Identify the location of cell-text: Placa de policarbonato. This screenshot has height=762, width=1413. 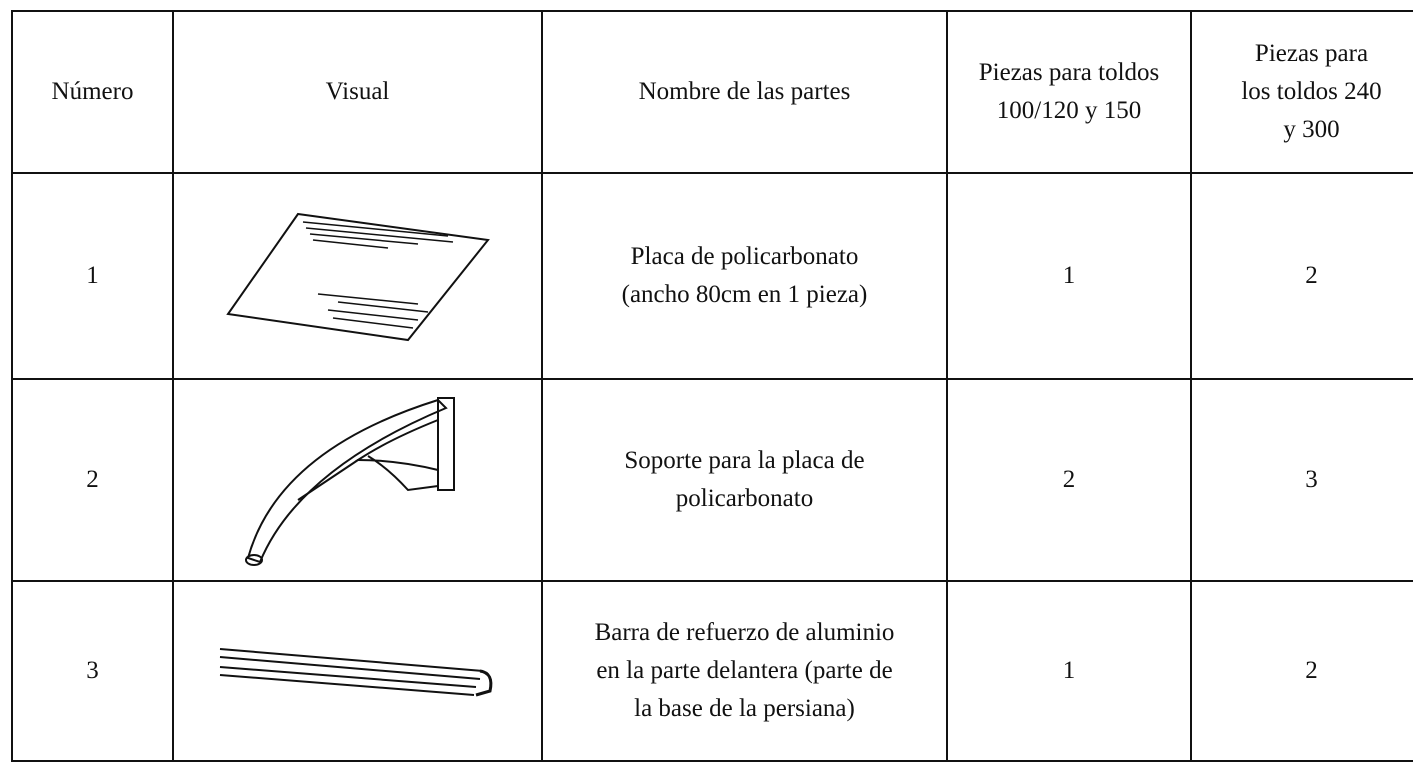
(744, 256).